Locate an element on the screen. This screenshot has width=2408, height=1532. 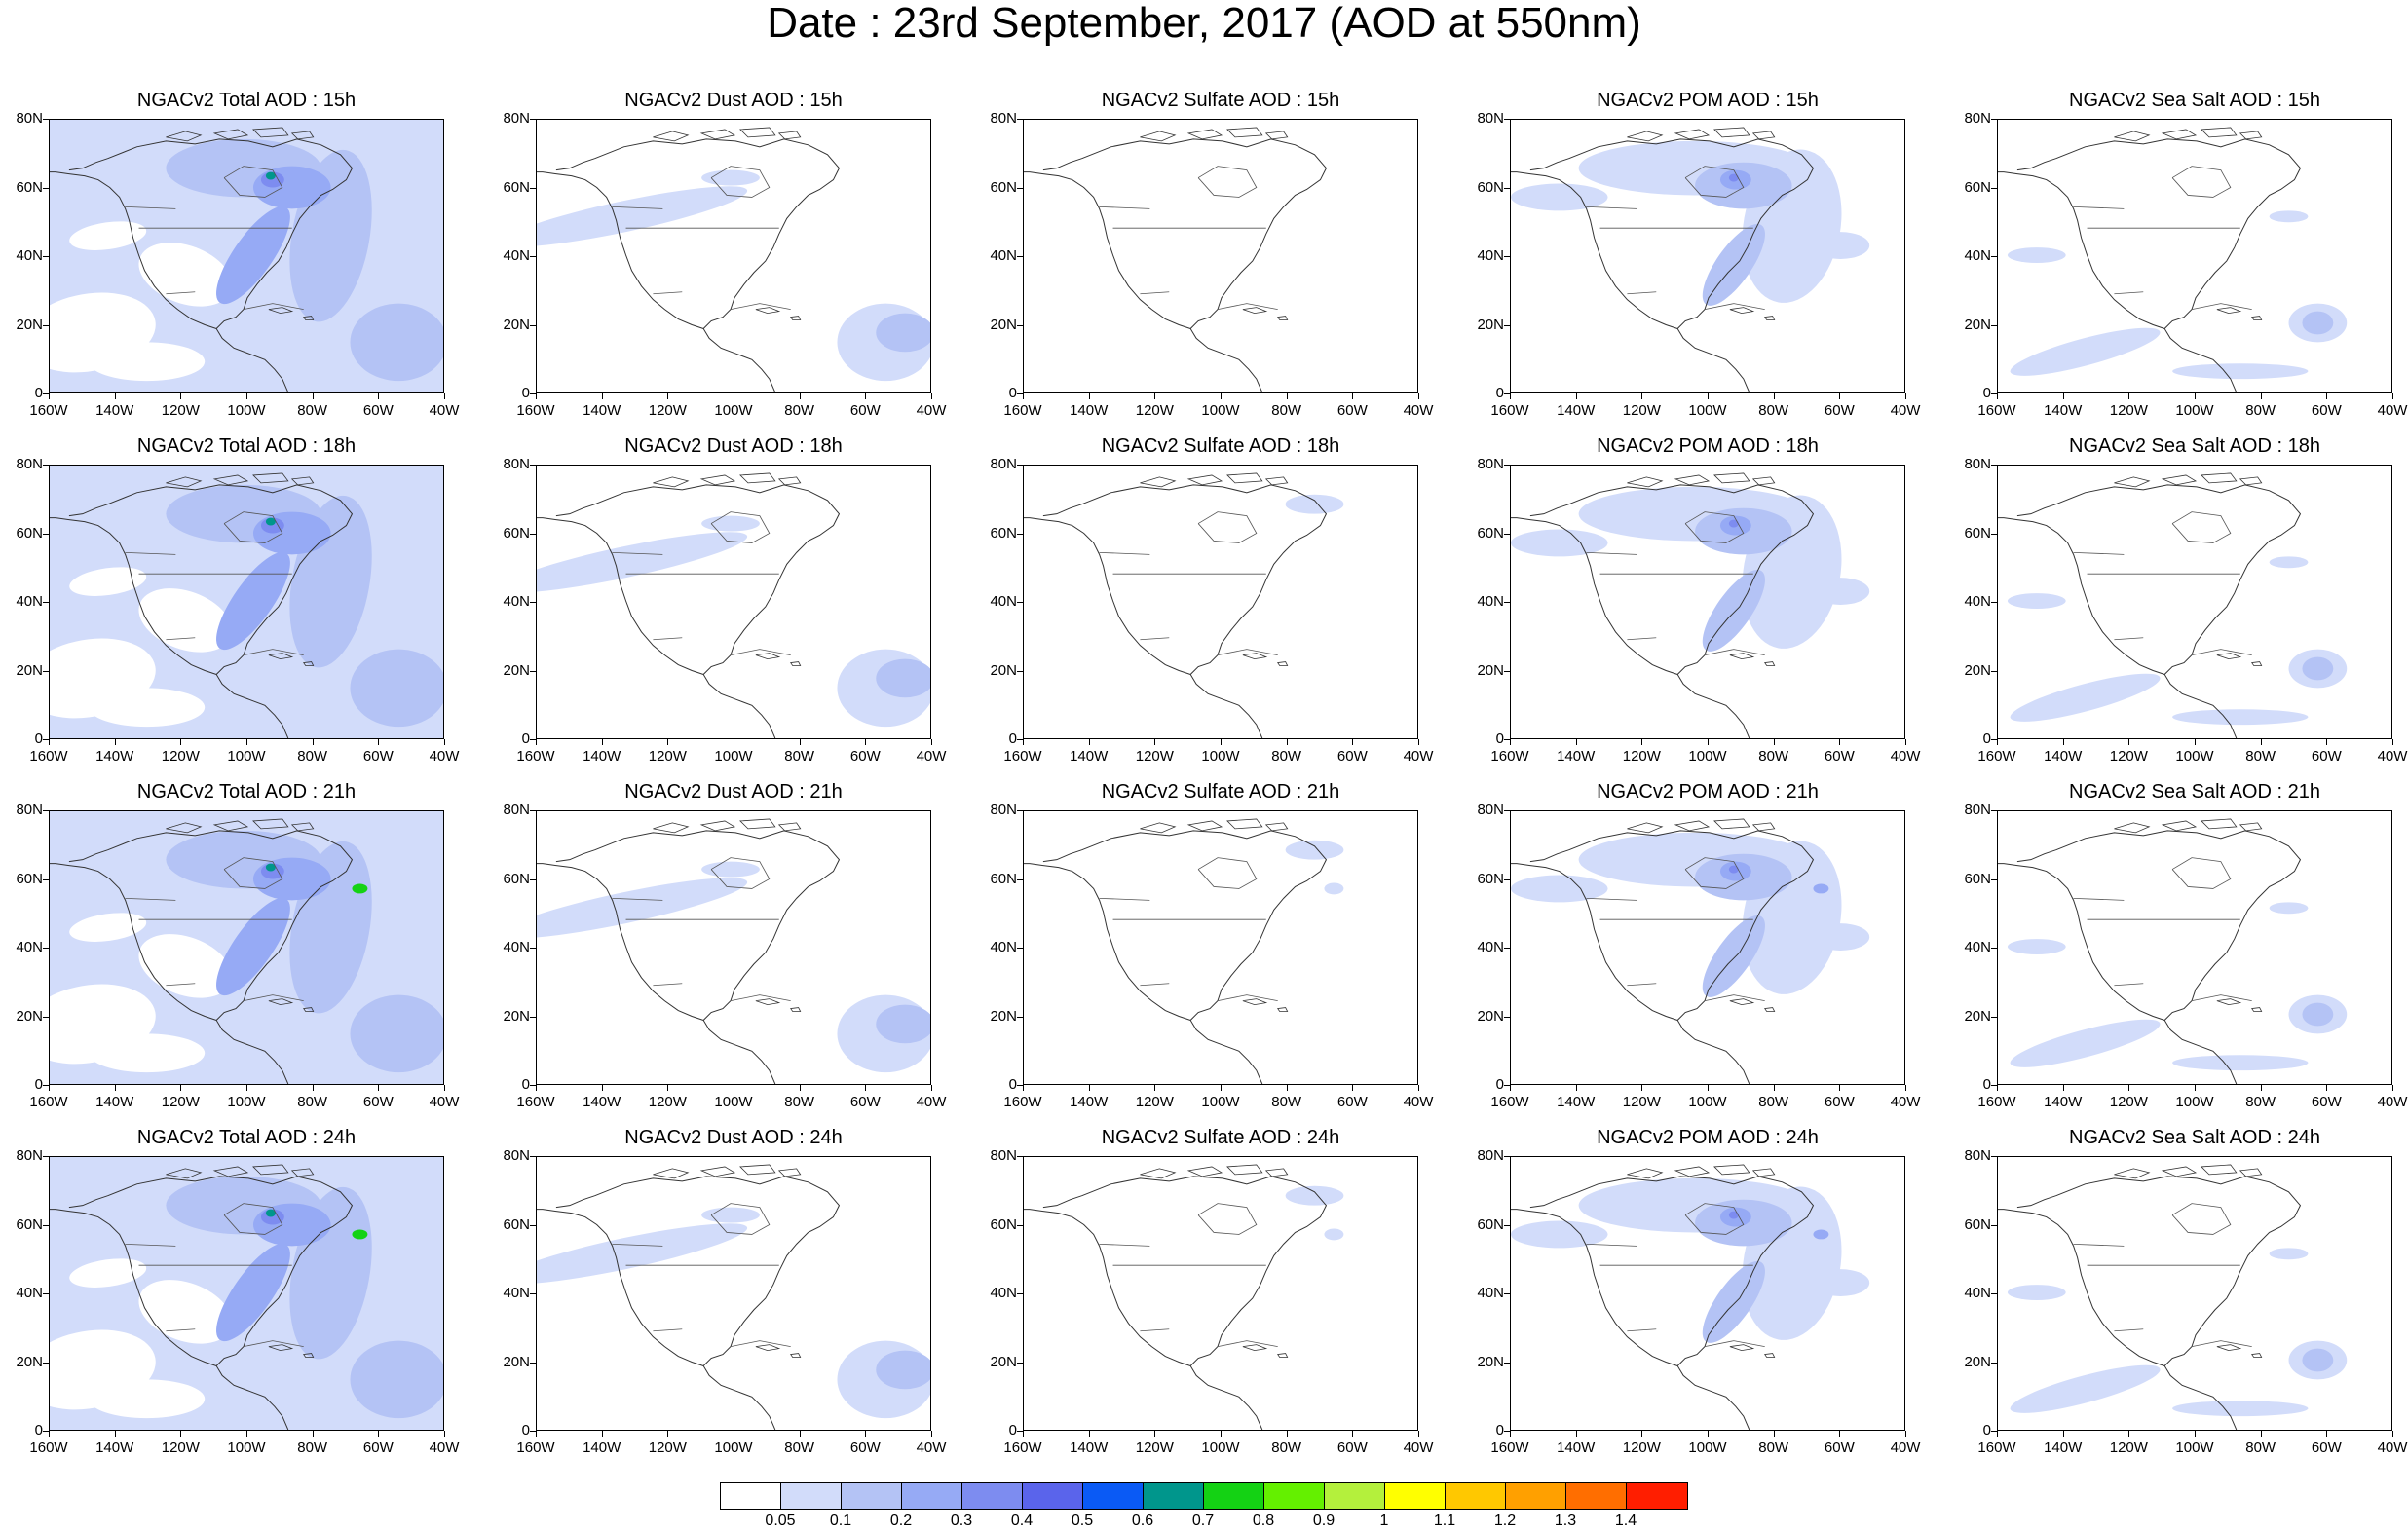
panel-title: NGACv2 Total AOD : 18h is located at coordinates (246, 446).